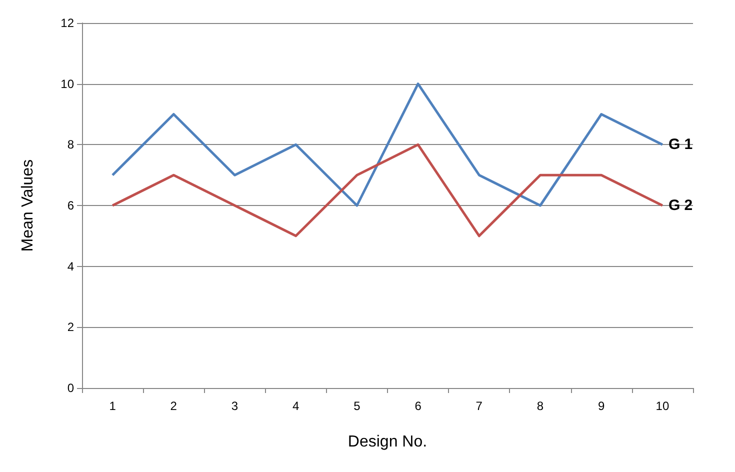  What do you see at coordinates (112, 406) in the screenshot?
I see `x-tick-label: 1` at bounding box center [112, 406].